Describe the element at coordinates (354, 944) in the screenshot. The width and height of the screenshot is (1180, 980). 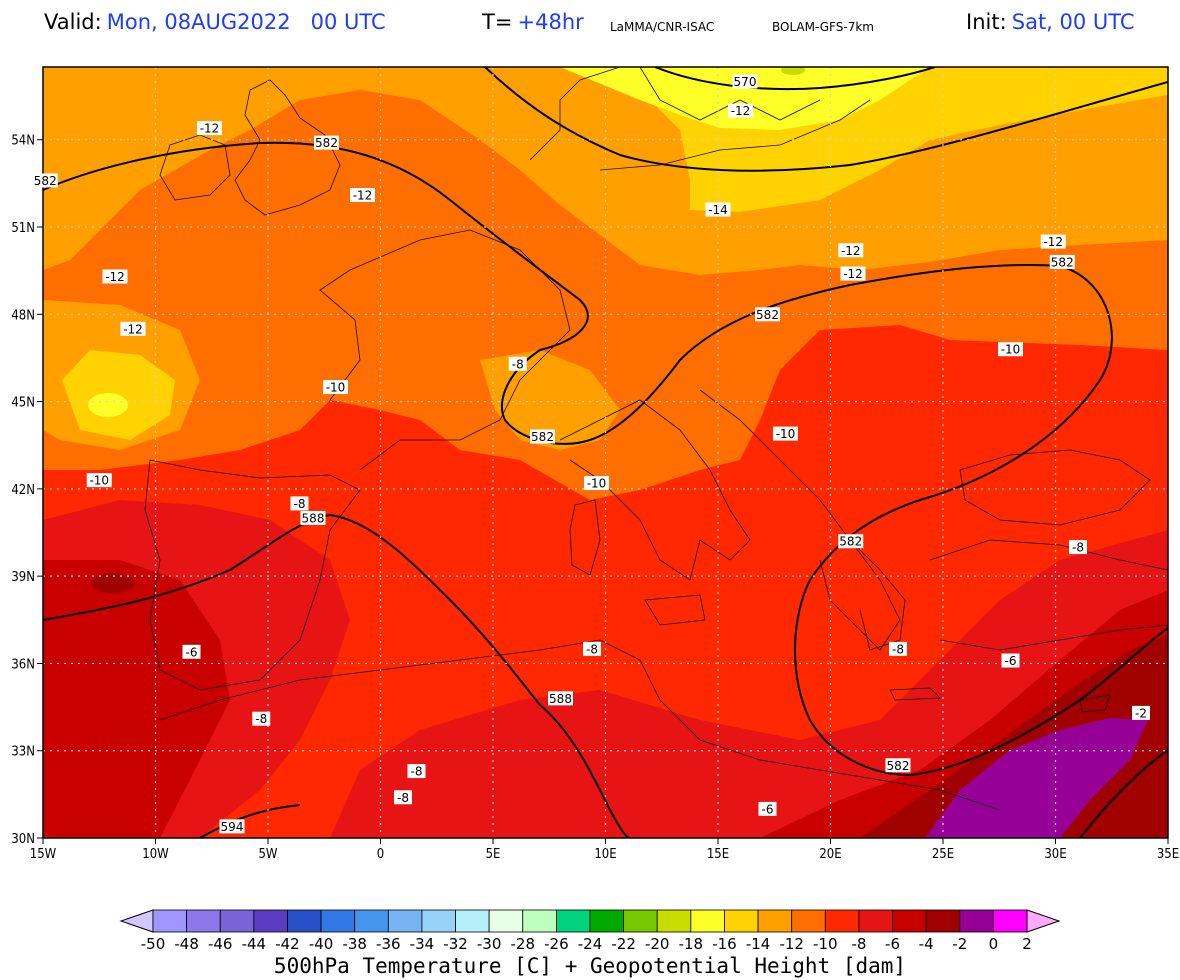
I see `colorbar-label: -38` at that location.